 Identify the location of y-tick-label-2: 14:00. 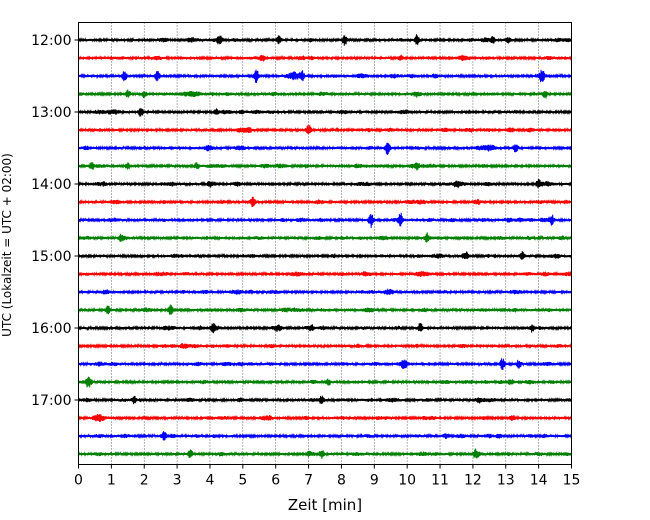
(51, 185).